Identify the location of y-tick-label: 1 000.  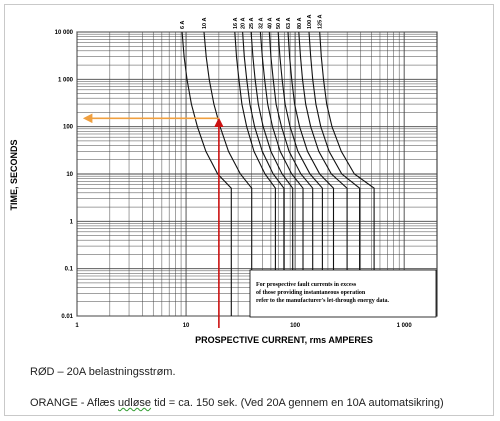
(66, 80).